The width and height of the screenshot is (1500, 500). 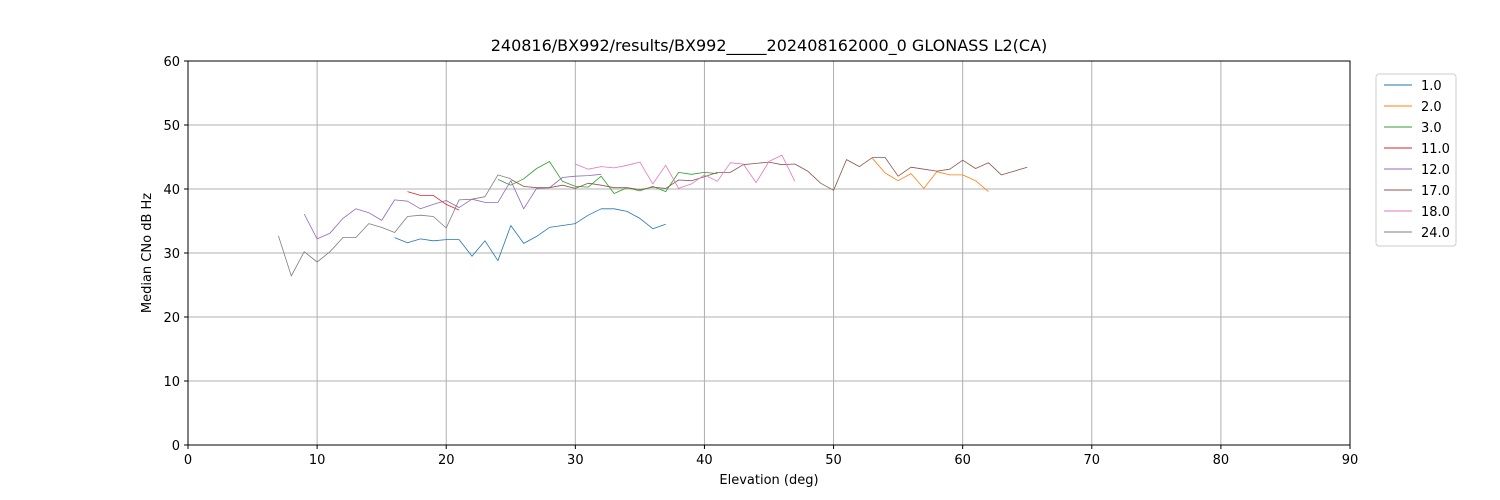 I want to click on x-axis-label: Elevation (deg), so click(x=768, y=480).